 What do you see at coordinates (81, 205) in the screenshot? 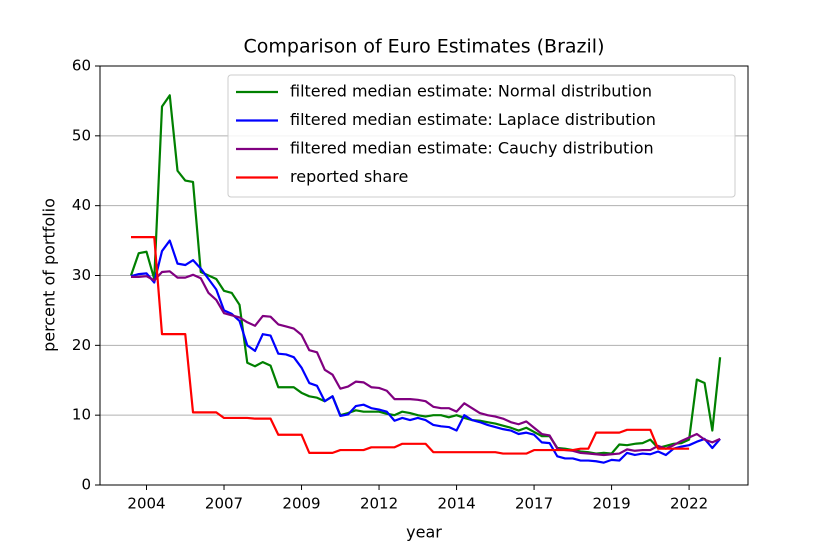
I see `y-tick-label: 40` at bounding box center [81, 205].